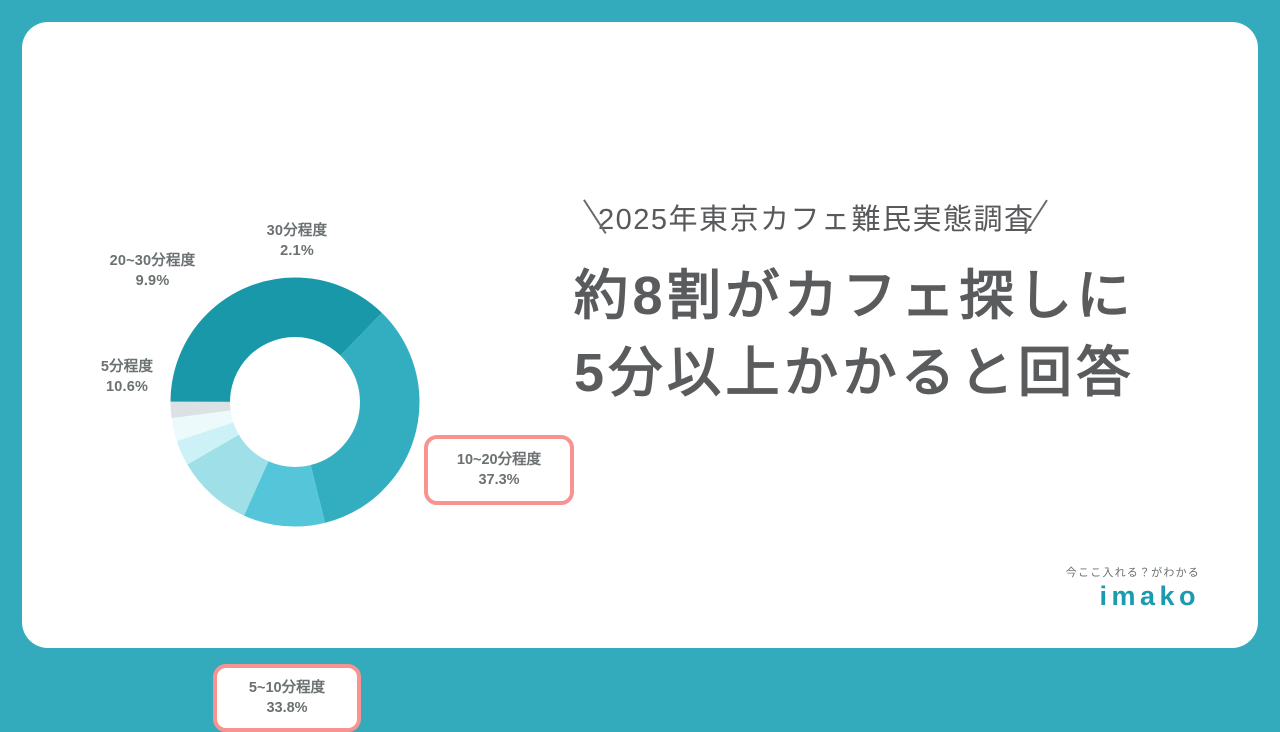  I want to click on brand-logo: 今ここ入れる？がわかる imako, so click(1133, 589).